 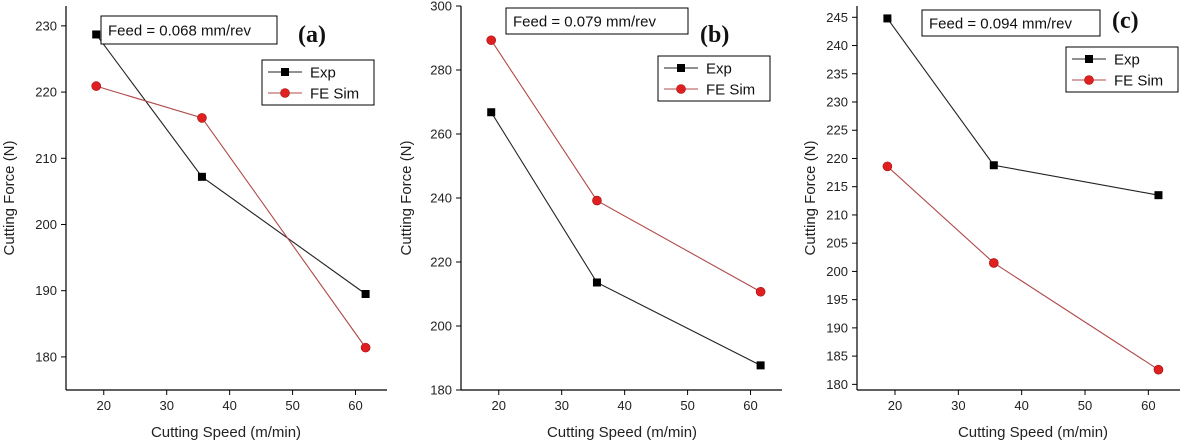 What do you see at coordinates (837, 17) in the screenshot?
I see `y-tick-label: 245` at bounding box center [837, 17].